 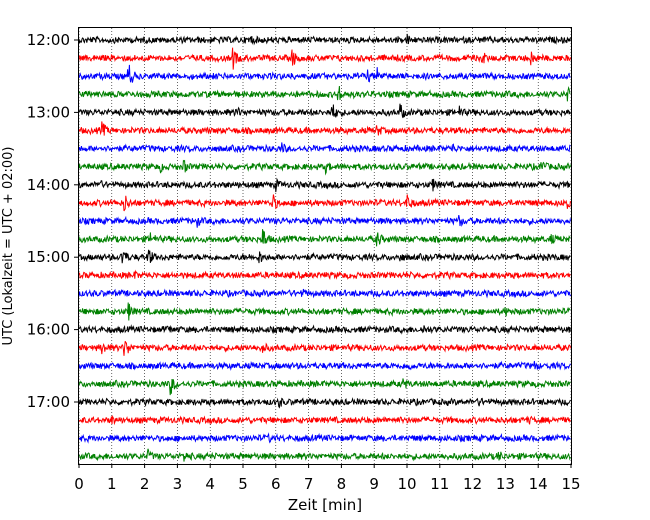 What do you see at coordinates (112, 484) in the screenshot?
I see `x-tick-label: 1` at bounding box center [112, 484].